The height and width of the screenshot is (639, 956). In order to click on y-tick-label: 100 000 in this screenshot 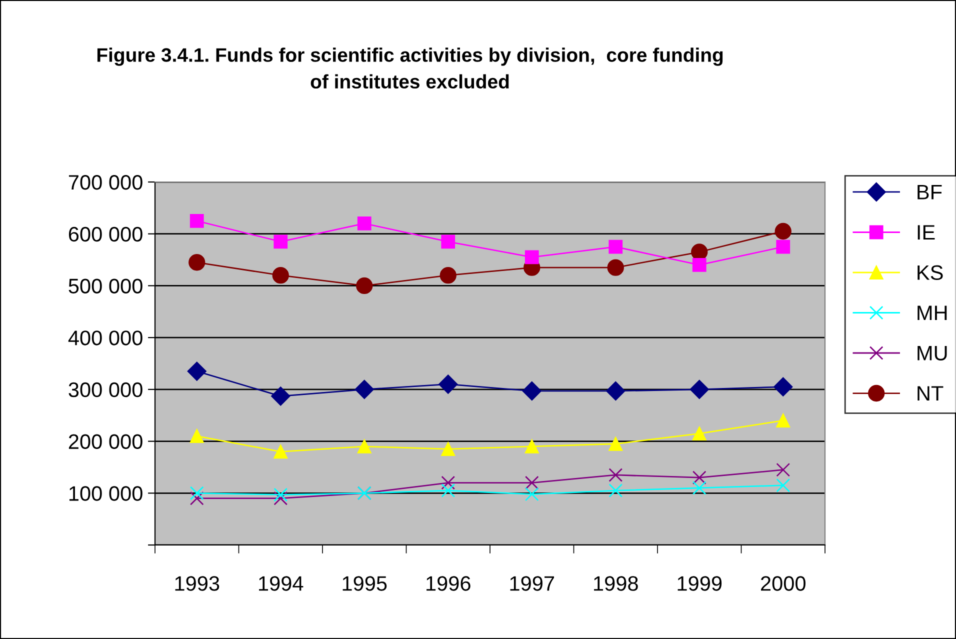, I will do `click(105, 493)`.